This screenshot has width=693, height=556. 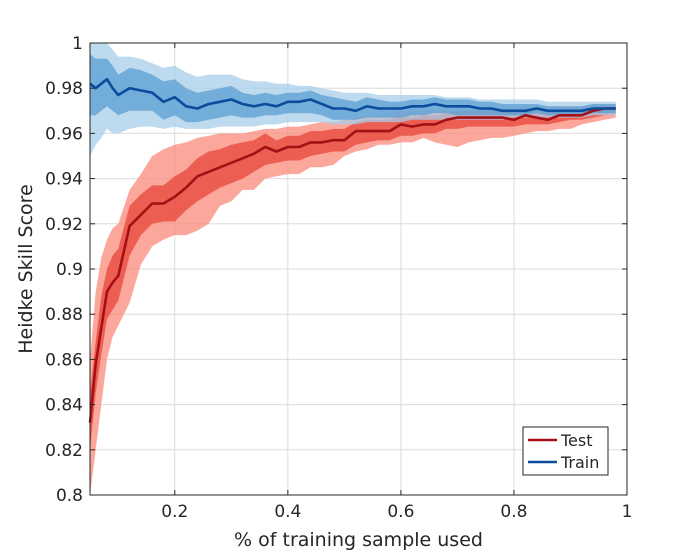 I want to click on y-tick-label: 0.96, so click(x=64, y=134).